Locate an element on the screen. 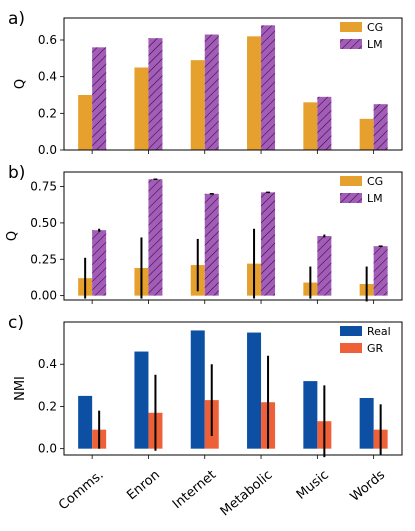 Image resolution: width=415 pixels, height=531 pixels. panel-label: a) is located at coordinates (16, 19).